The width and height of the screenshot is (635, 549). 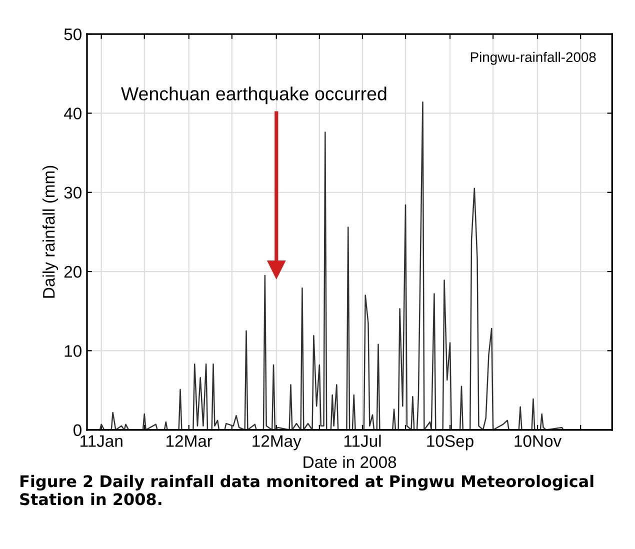 What do you see at coordinates (253, 95) in the screenshot?
I see `ref-line-label: Wenchuan earthquake occurred` at bounding box center [253, 95].